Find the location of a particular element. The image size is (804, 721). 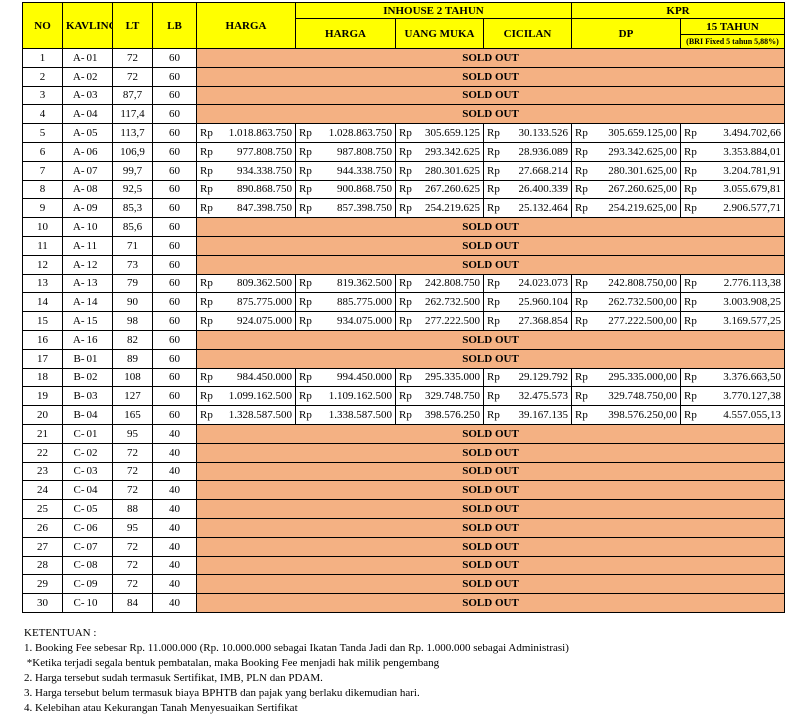

price-cell: Rp 25.132.464 is located at coordinates (527, 208).